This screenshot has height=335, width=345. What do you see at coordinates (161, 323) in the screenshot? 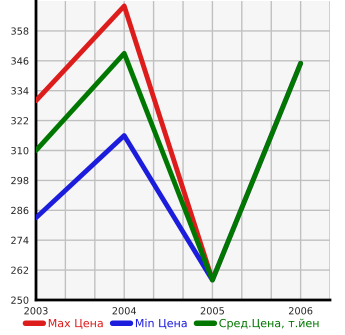
I see `legend-label: Min Цена` at bounding box center [161, 323].